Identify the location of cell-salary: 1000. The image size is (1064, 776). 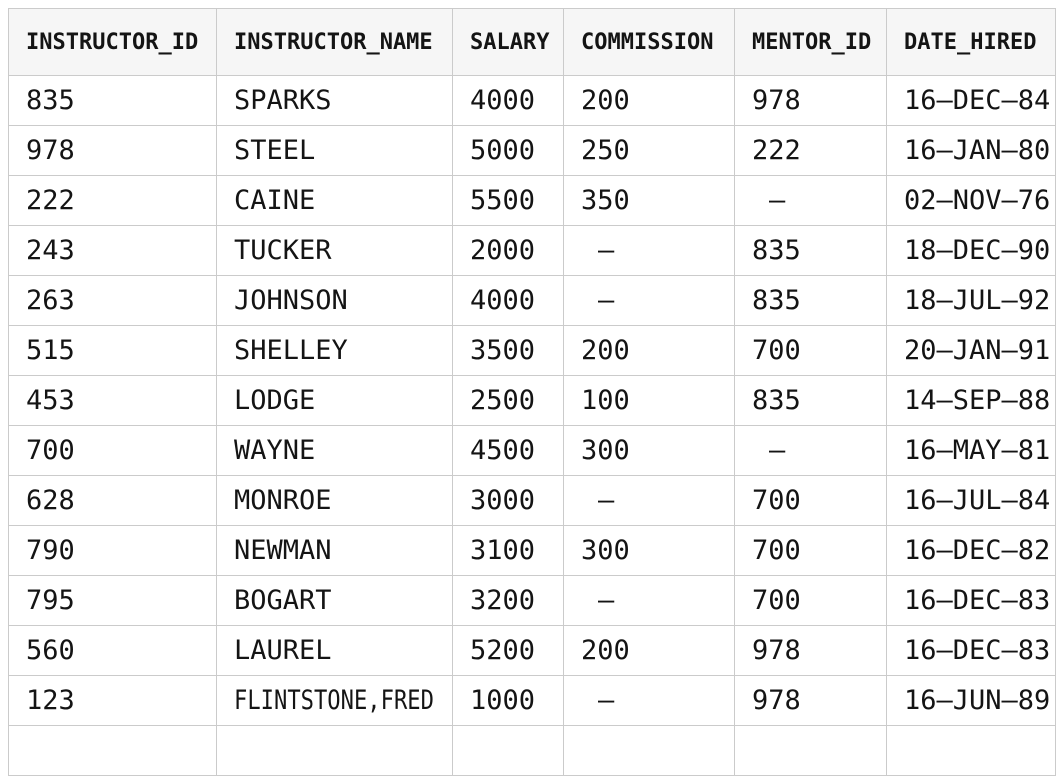
(508, 700).